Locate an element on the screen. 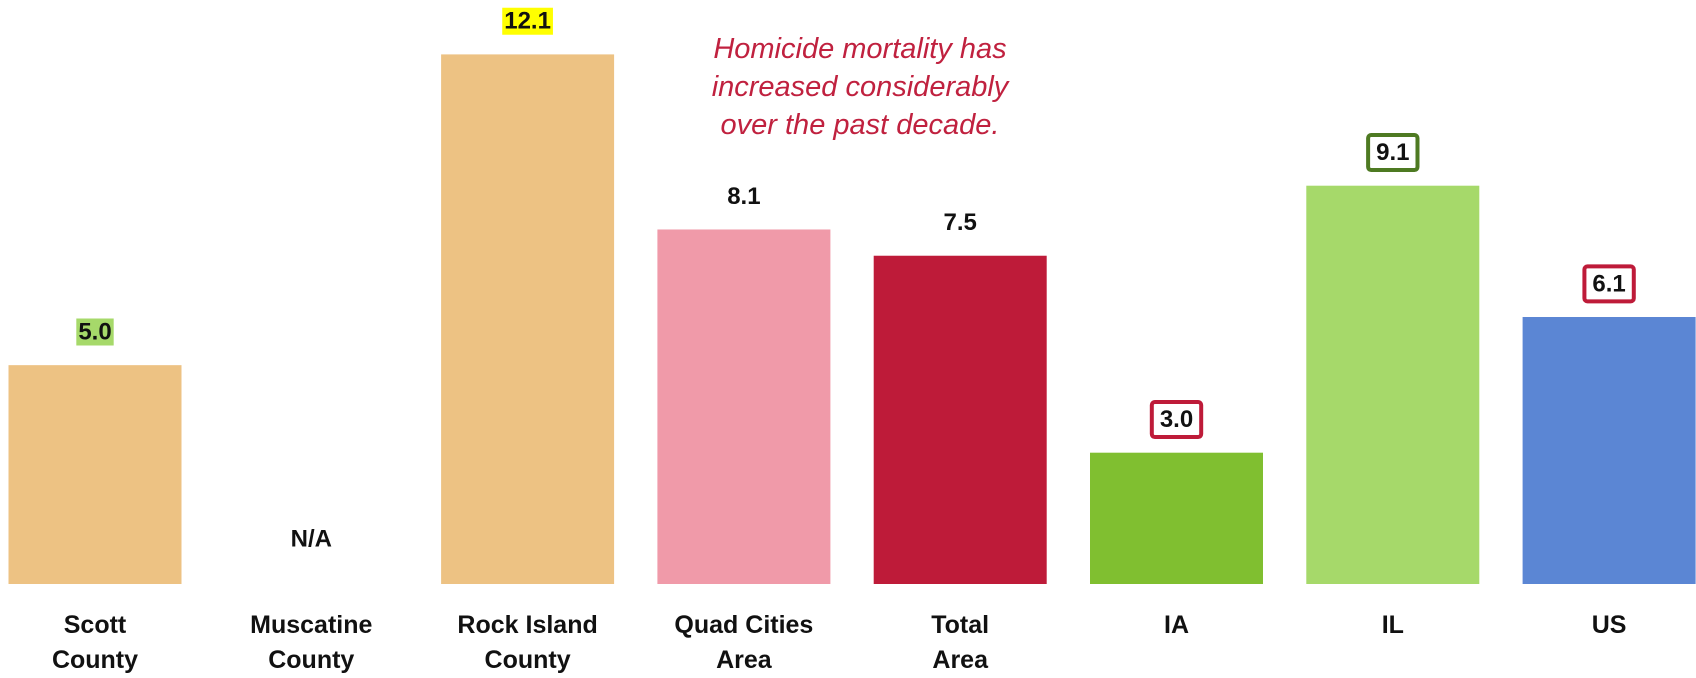 The image size is (1696, 678). x-tick-label: Quad Cities Area is located at coordinates (744, 642).